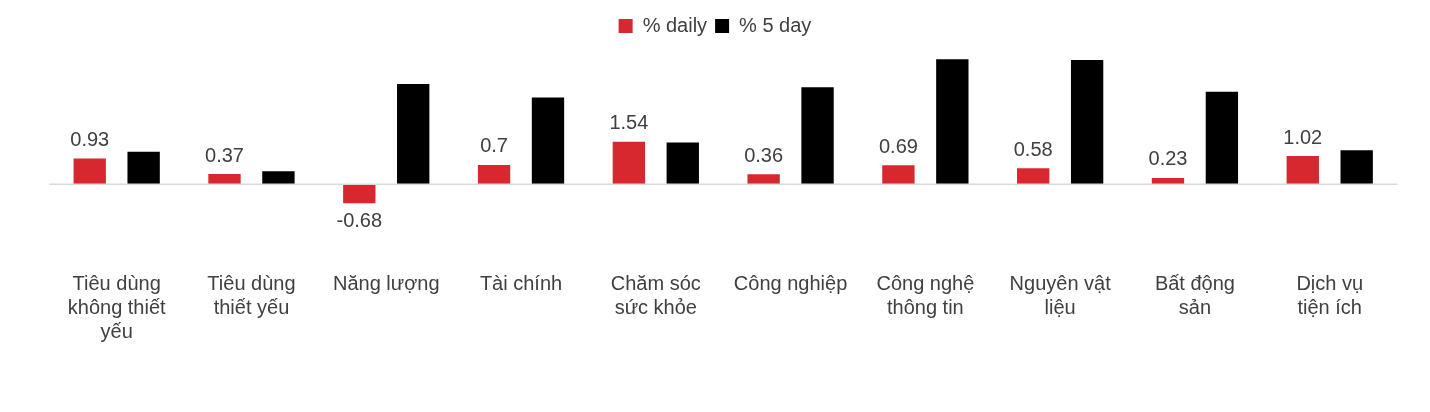 The image size is (1430, 412). What do you see at coordinates (521, 282) in the screenshot?
I see `x-tick-label: Tài chính` at bounding box center [521, 282].